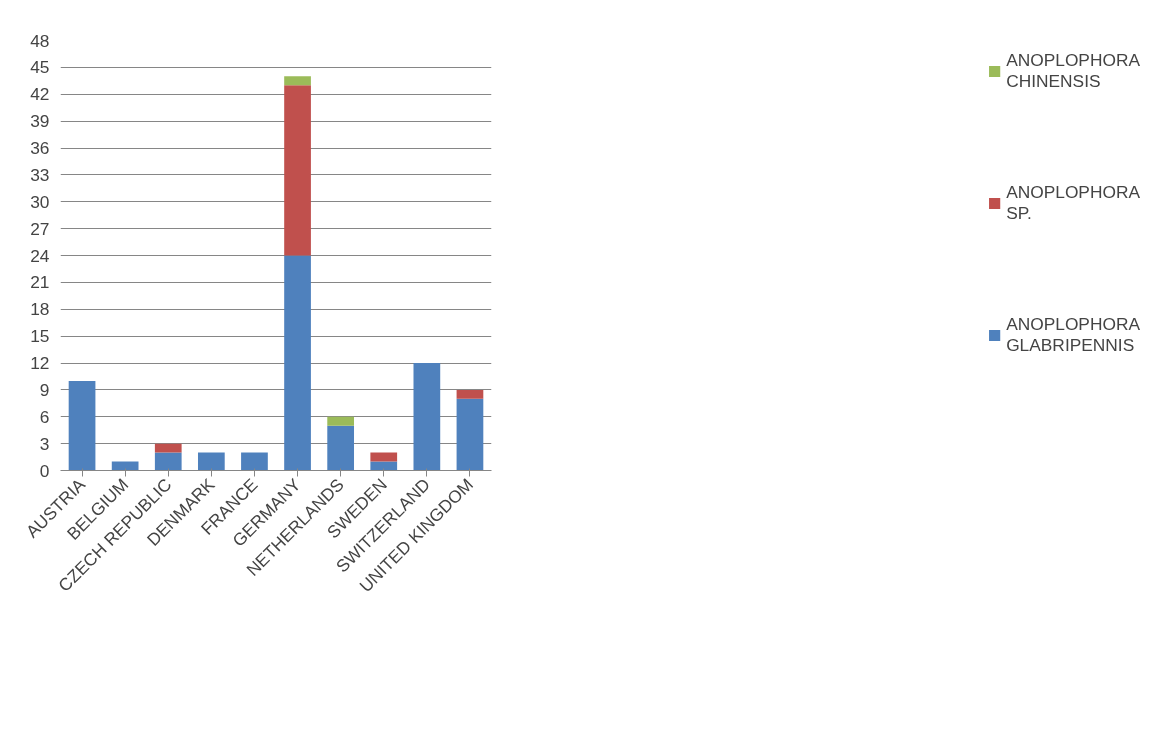 Image resolution: width=1154 pixels, height=735 pixels. Describe the element at coordinates (40, 282) in the screenshot. I see `y-tick-label: 21` at that location.